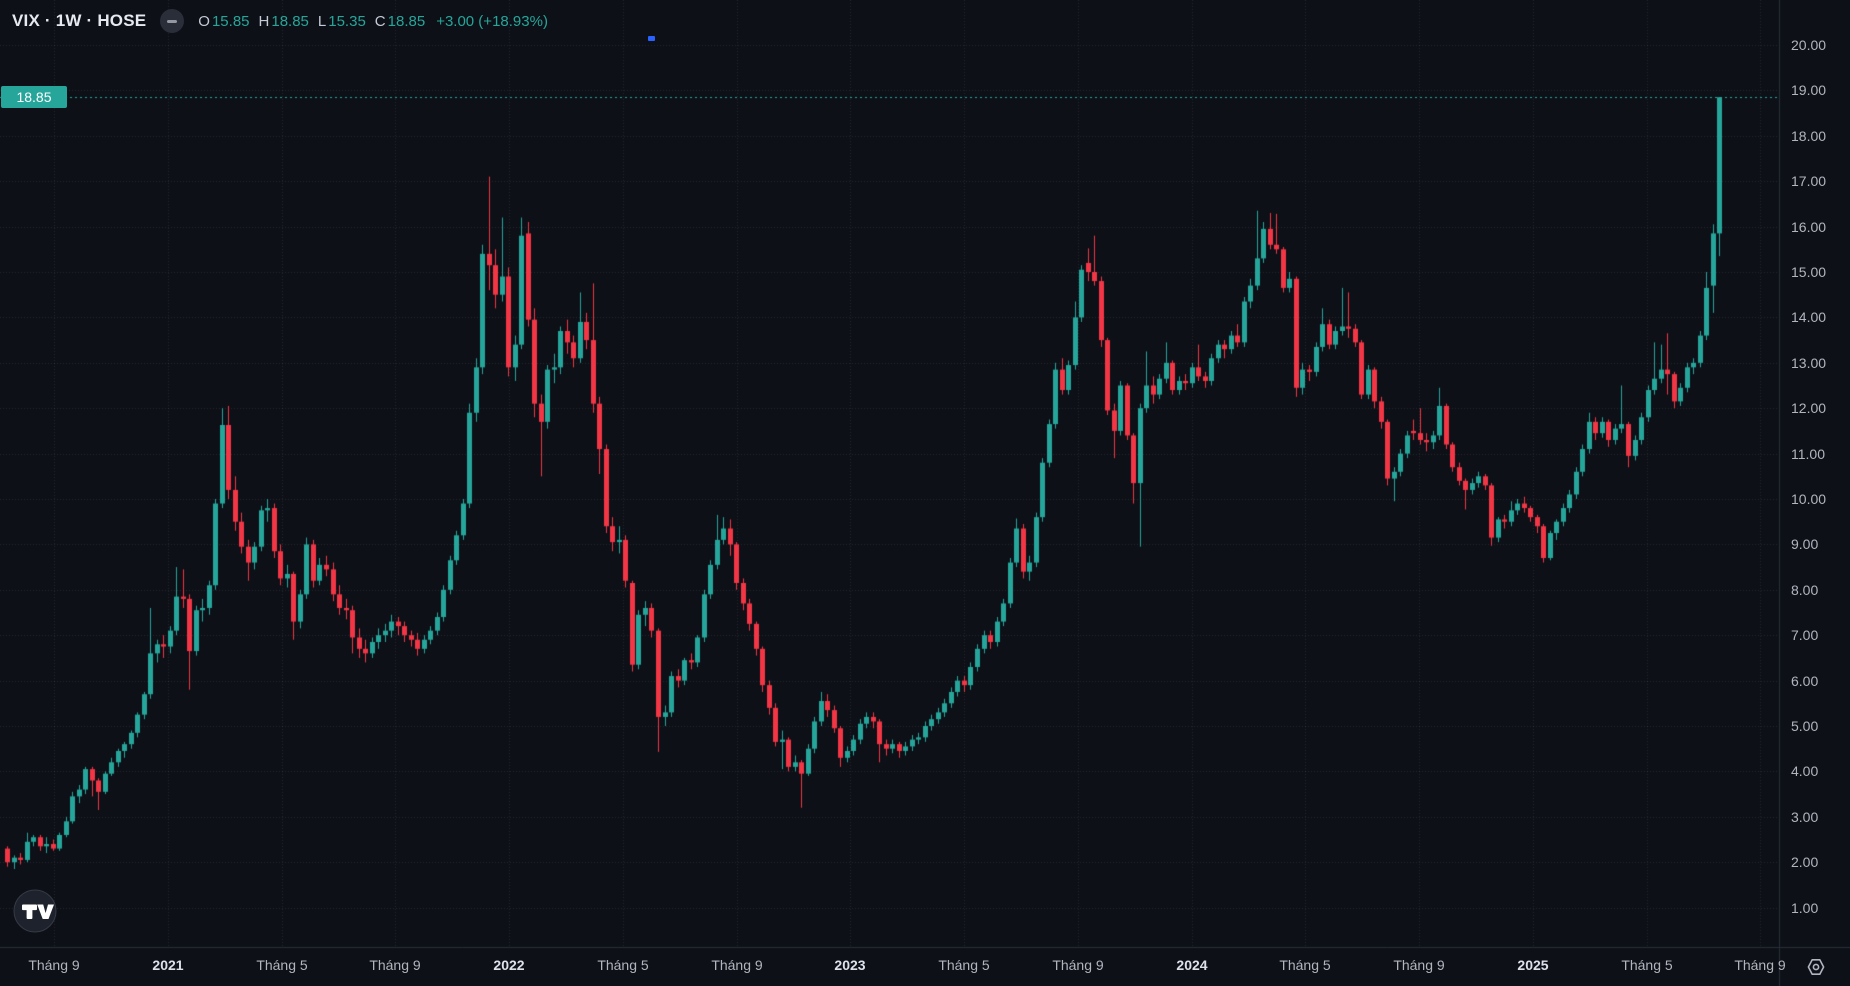  Describe the element at coordinates (1809, 272) in the screenshot. I see `price-axis-label: 15.00` at that location.